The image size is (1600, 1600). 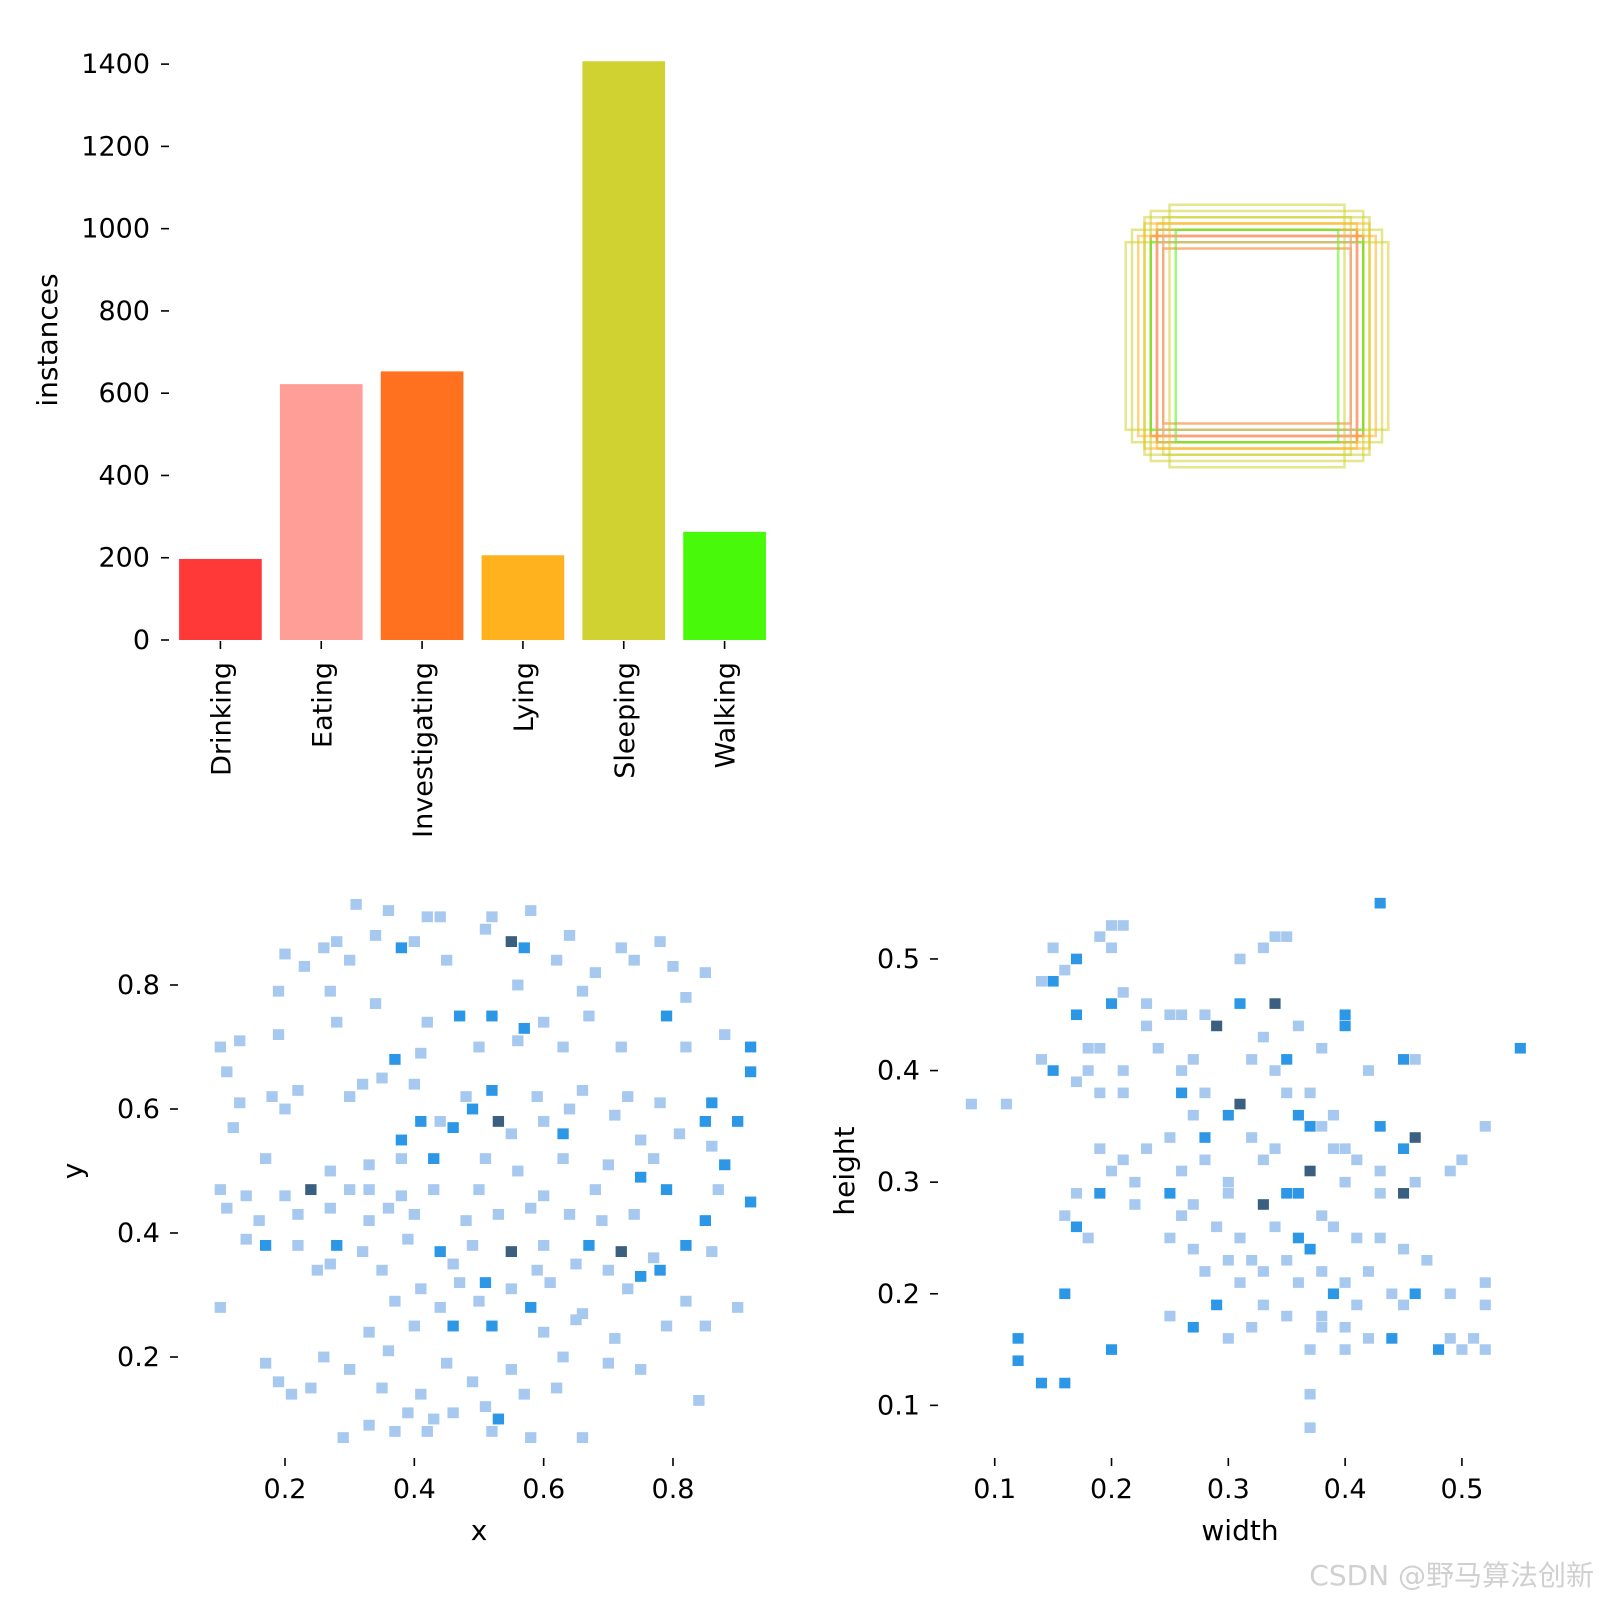 What do you see at coordinates (994, 1489) in the screenshot?
I see `x-tick-label: 0.1` at bounding box center [994, 1489].